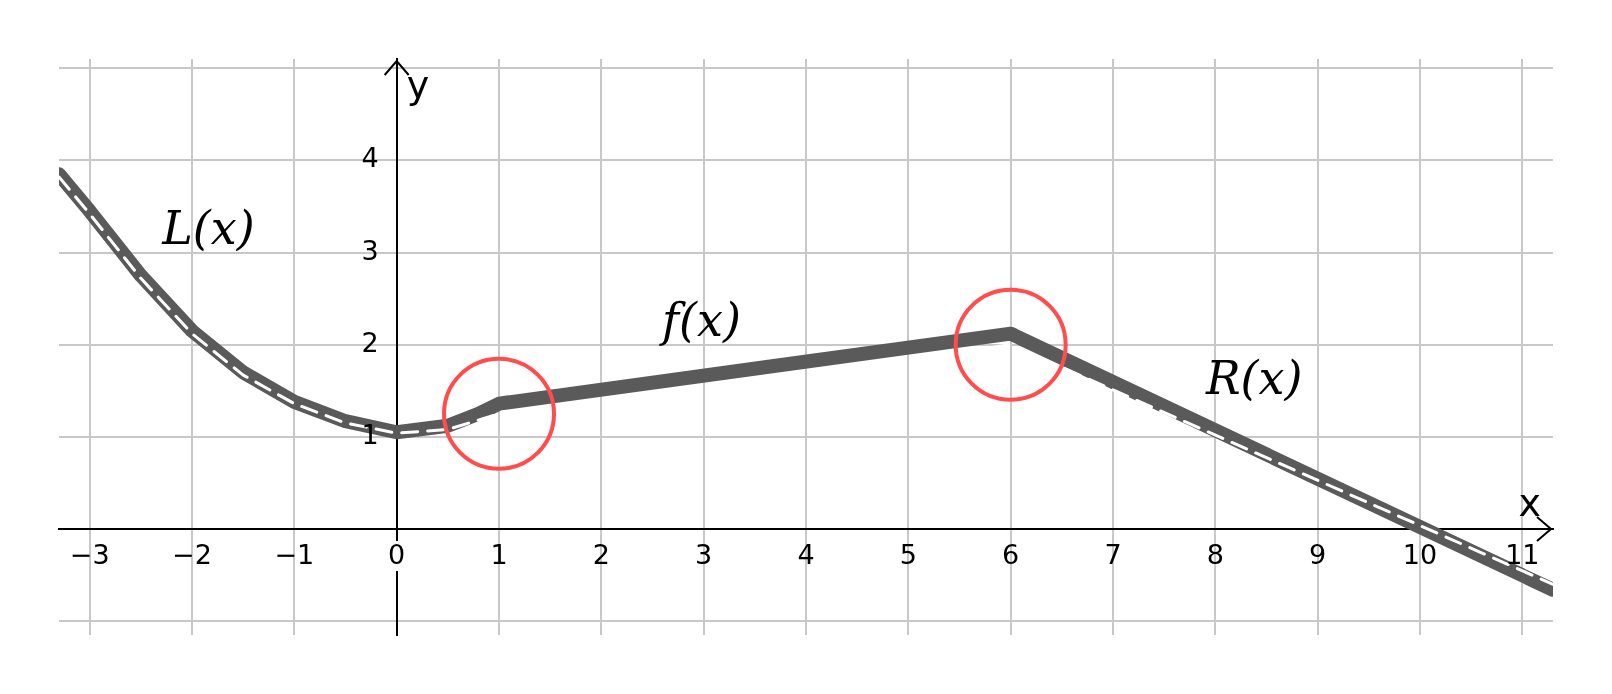 The height and width of the screenshot is (694, 1612). What do you see at coordinates (1529, 502) in the screenshot?
I see `x-axis-title: x` at bounding box center [1529, 502].